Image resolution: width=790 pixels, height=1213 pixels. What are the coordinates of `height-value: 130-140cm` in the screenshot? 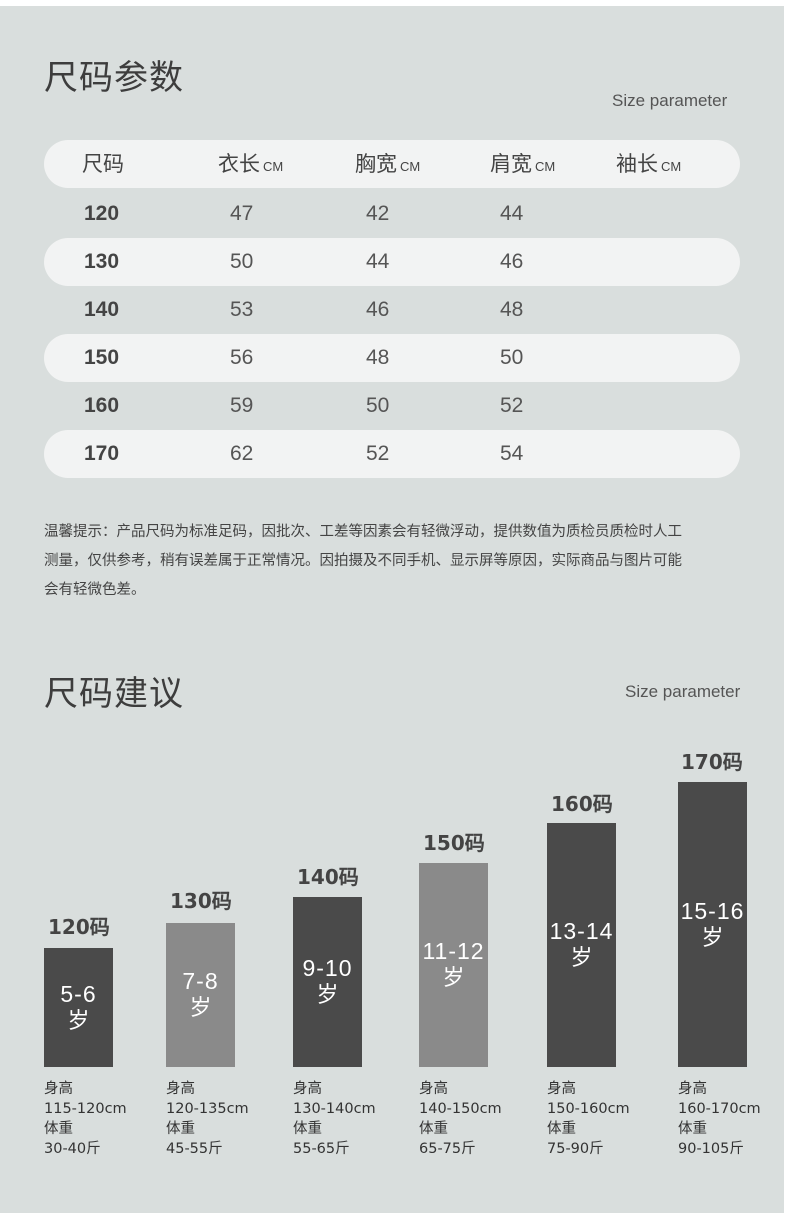 It's located at (334, 1109).